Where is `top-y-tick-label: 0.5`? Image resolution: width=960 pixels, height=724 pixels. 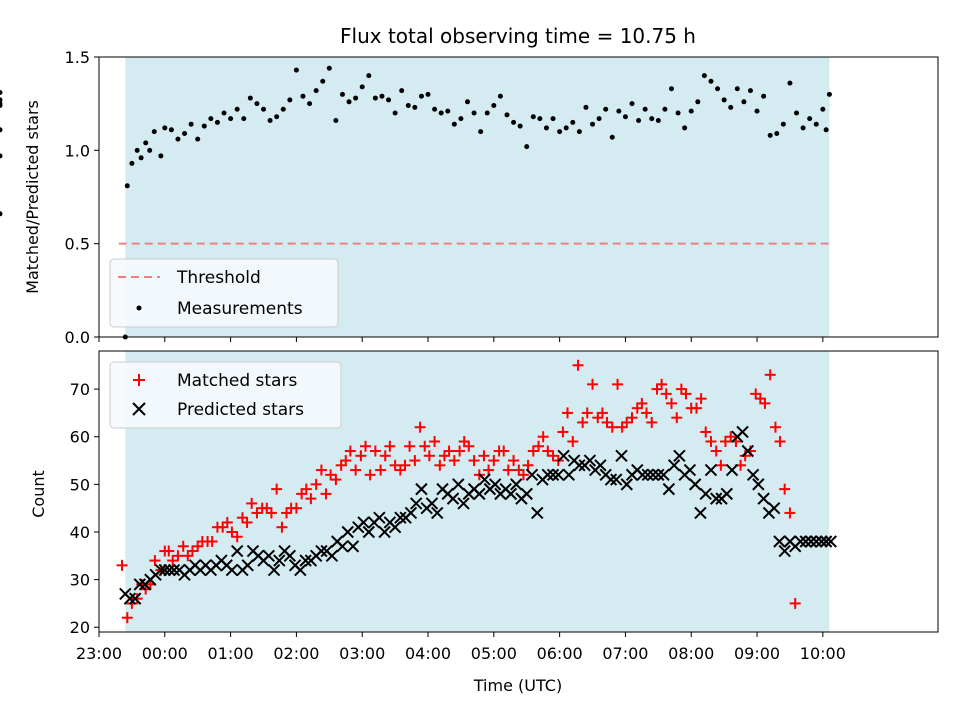
top-y-tick-label: 0.5 is located at coordinates (77, 244).